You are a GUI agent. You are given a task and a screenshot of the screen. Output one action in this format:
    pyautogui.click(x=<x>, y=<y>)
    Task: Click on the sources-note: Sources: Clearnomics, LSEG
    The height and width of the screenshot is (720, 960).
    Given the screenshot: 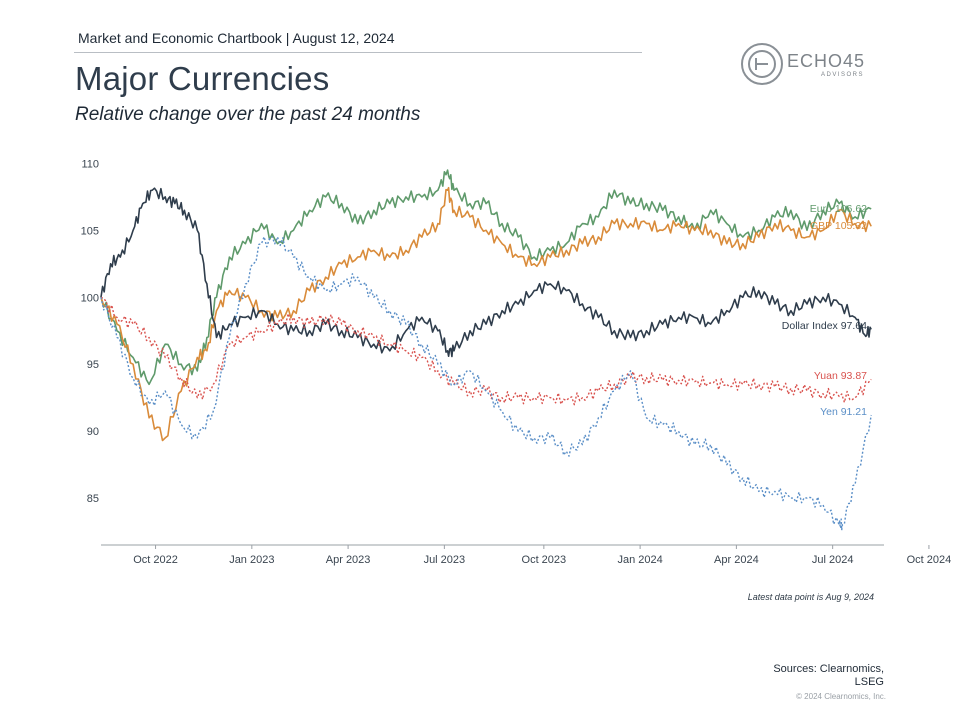 What is the action you would take?
    pyautogui.click(x=828, y=675)
    